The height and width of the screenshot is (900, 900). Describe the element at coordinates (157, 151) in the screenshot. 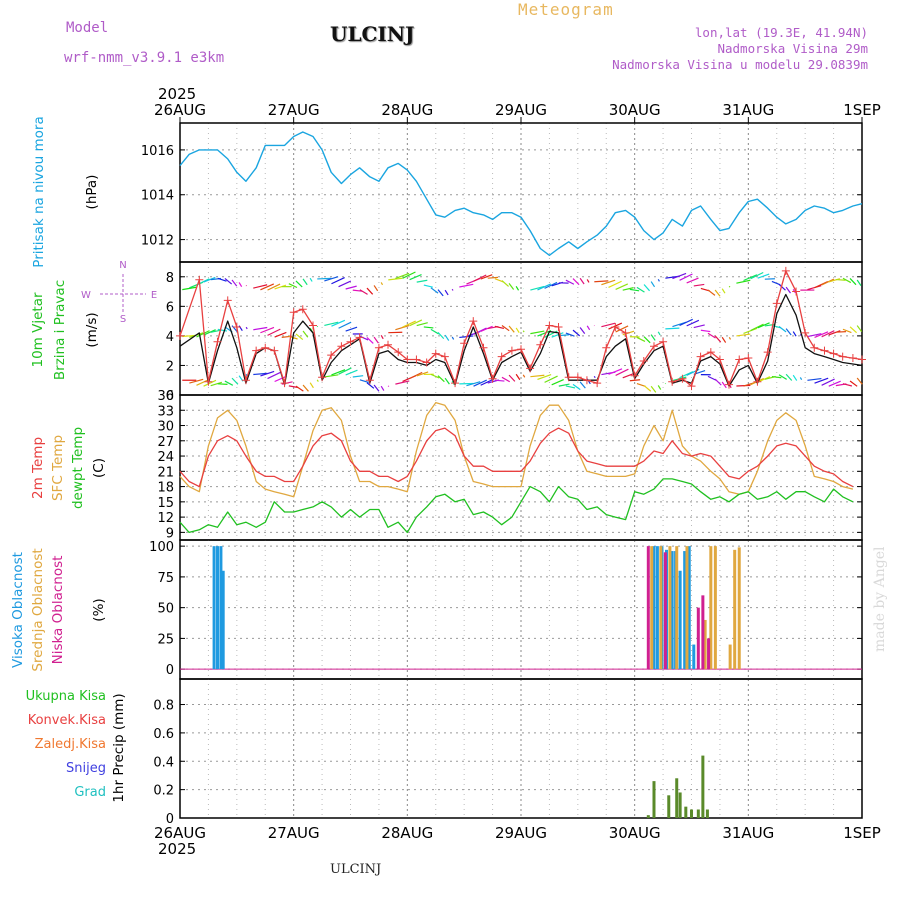

I see `y-tick-label: 1016` at that location.